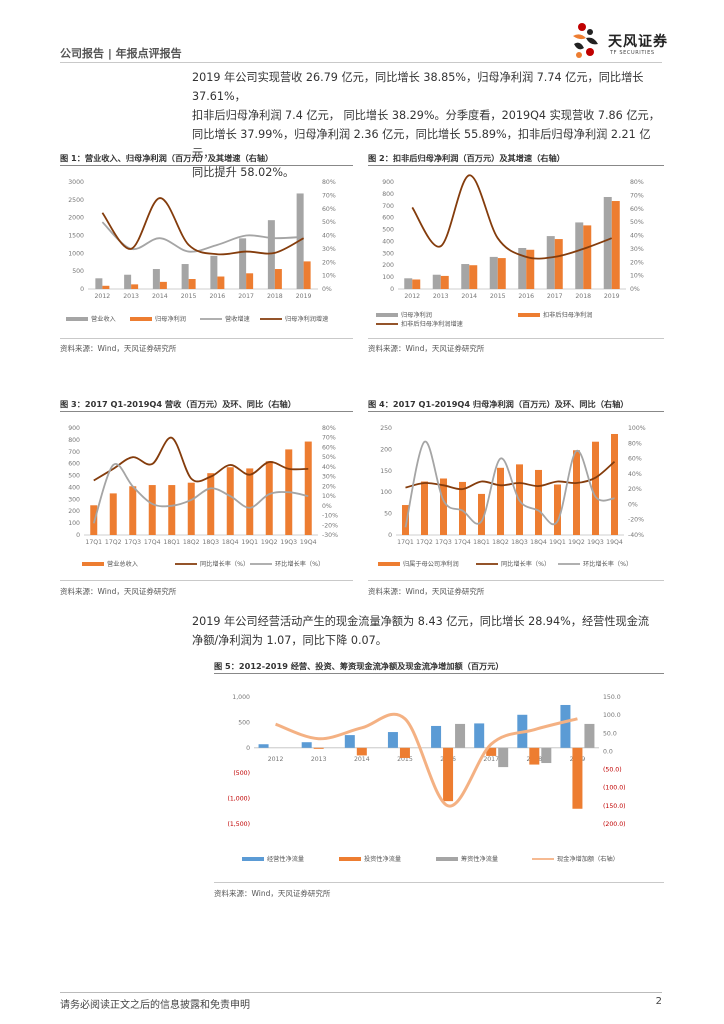  I want to click on x-tick-label: 2019, so click(304, 296).